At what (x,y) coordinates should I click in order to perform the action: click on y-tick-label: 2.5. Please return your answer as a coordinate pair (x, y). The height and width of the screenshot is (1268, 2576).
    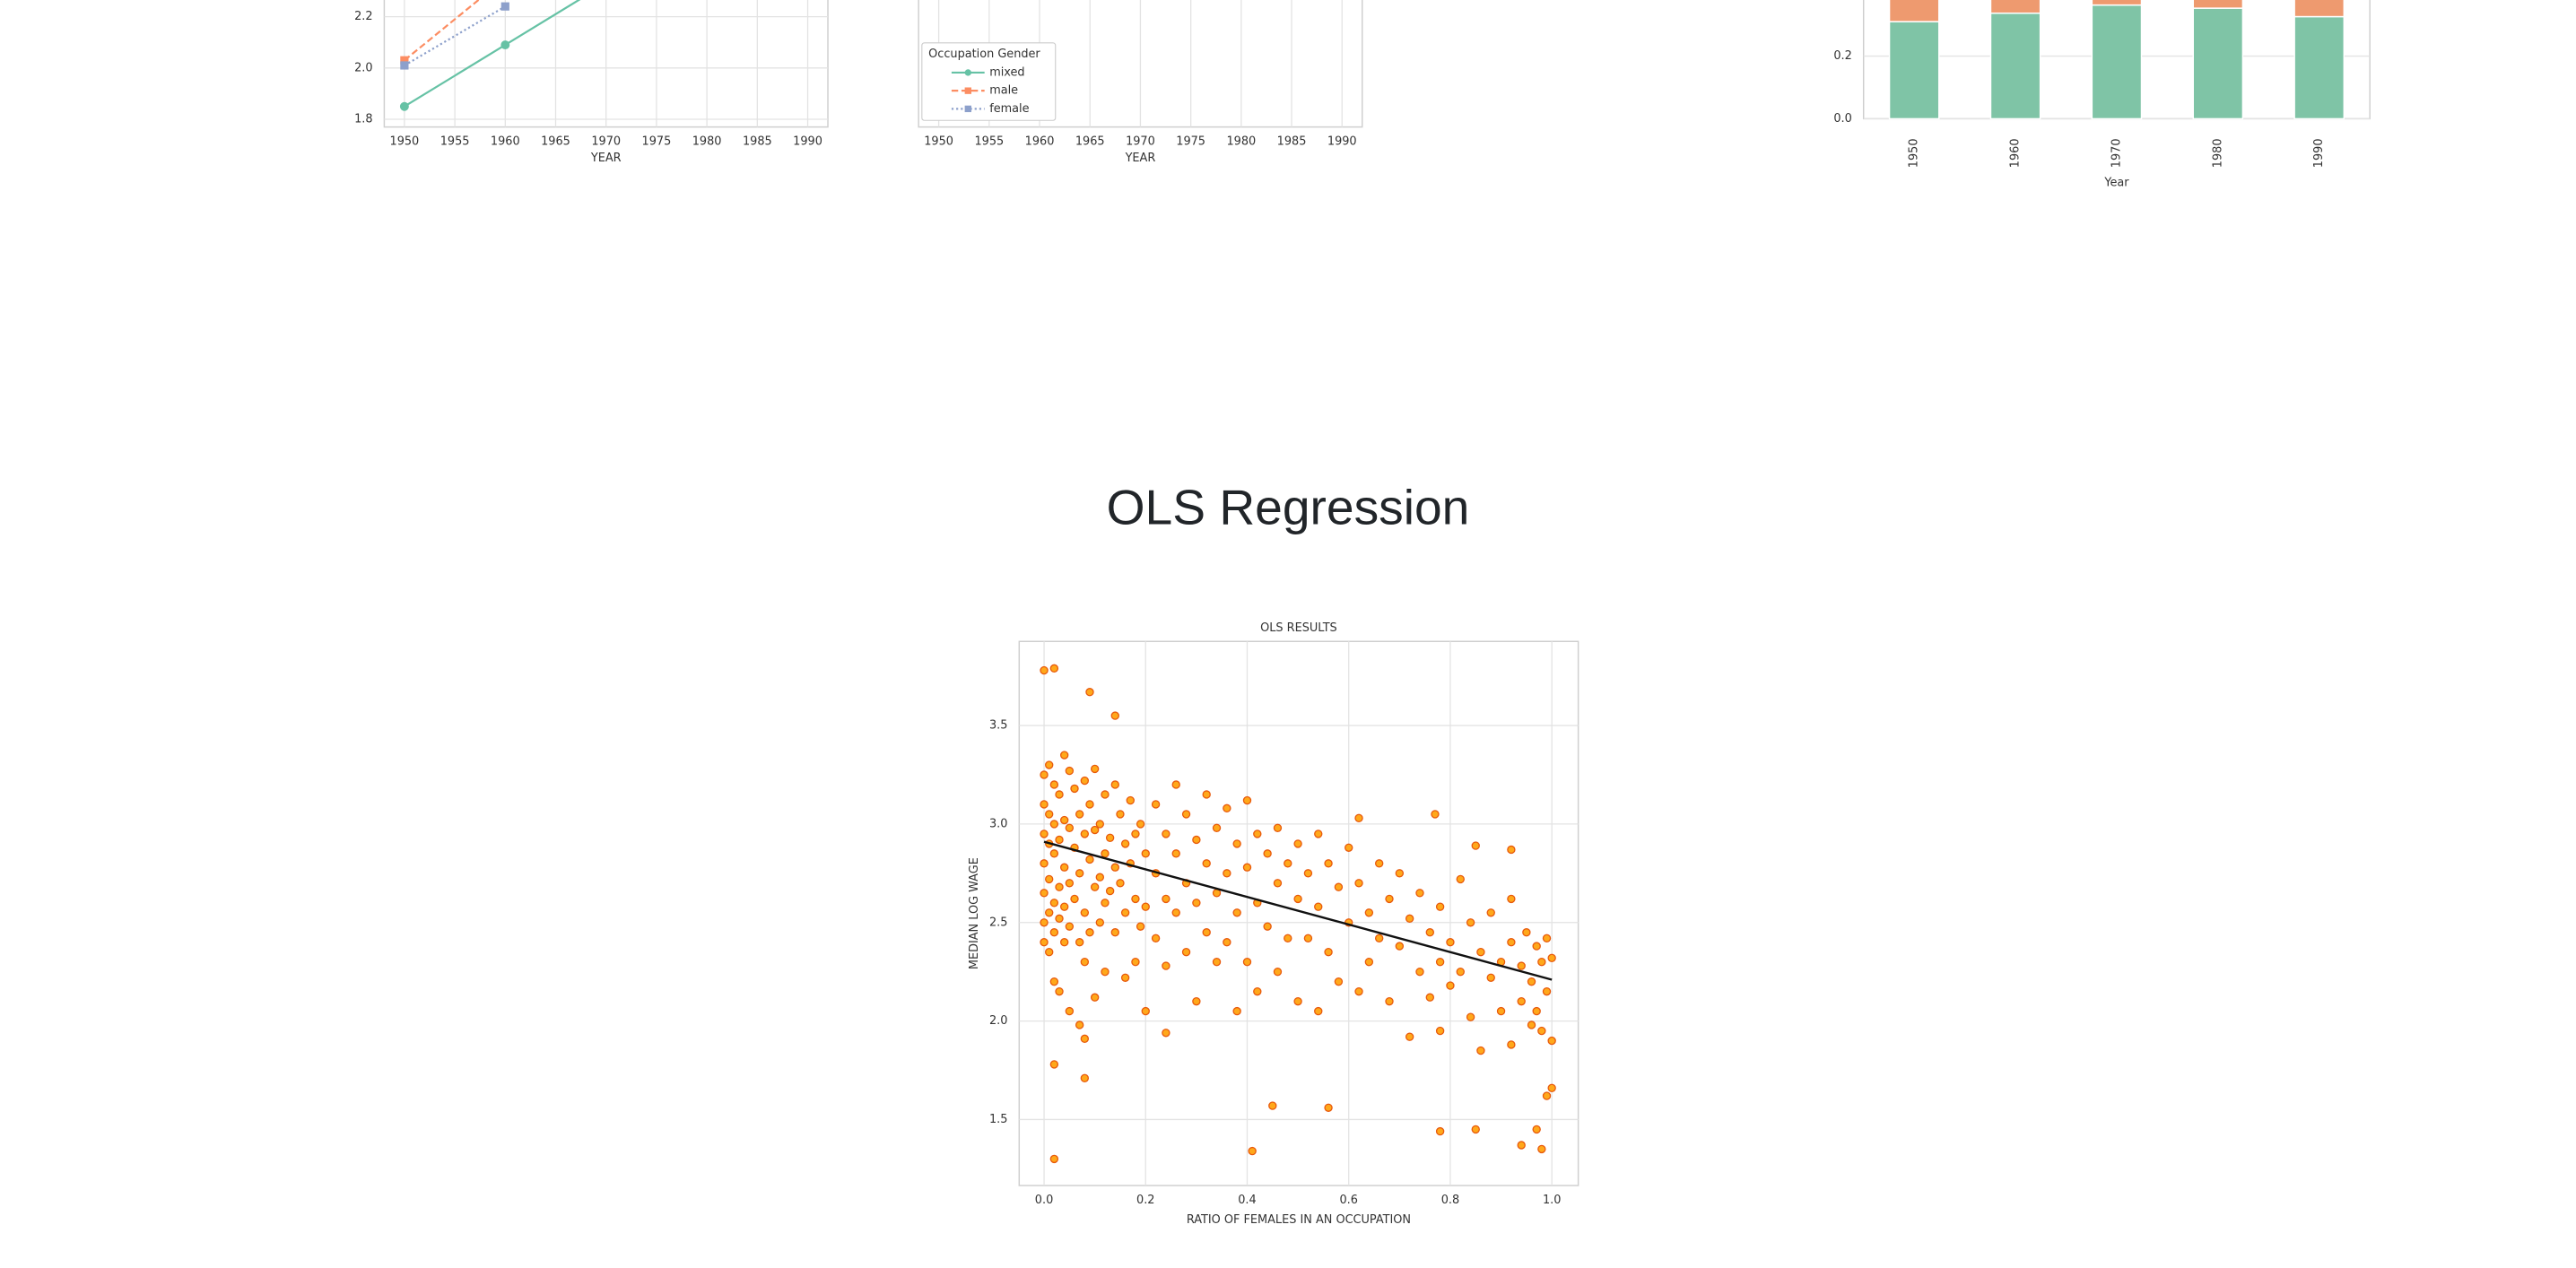
    Looking at the image, I should click on (998, 922).